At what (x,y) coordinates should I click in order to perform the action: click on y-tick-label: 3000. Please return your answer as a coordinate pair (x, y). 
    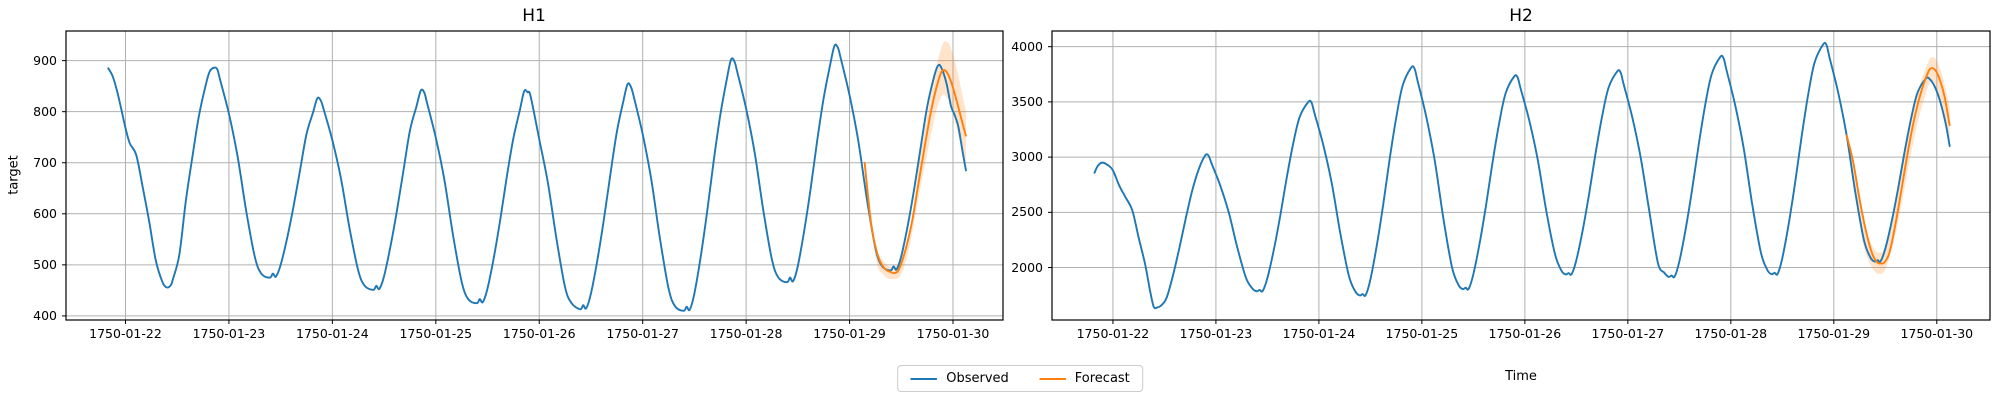
    Looking at the image, I should click on (1027, 157).